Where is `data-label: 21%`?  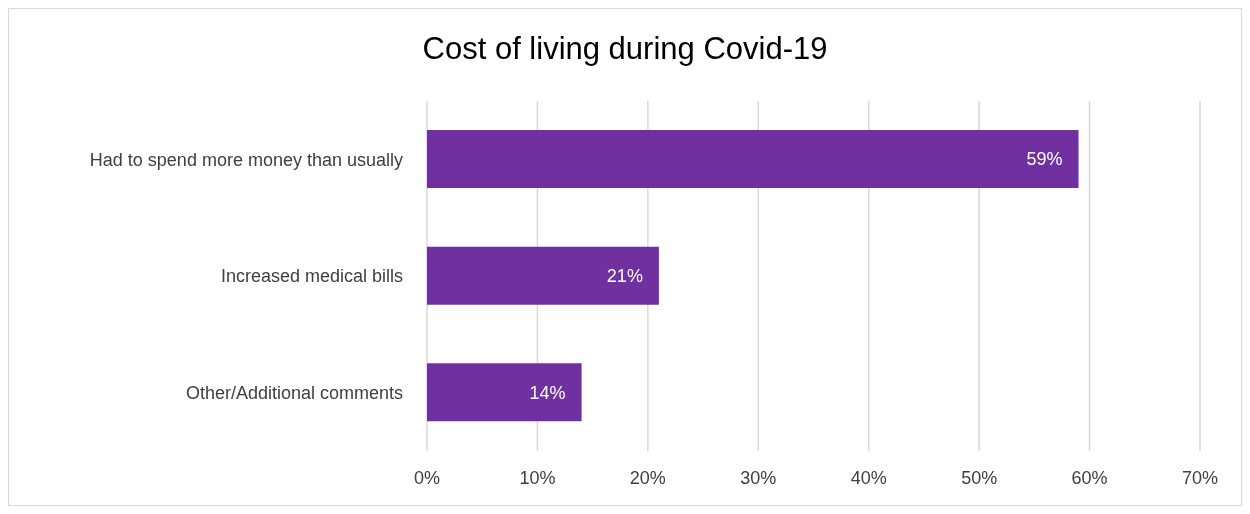
data-label: 21% is located at coordinates (624, 276).